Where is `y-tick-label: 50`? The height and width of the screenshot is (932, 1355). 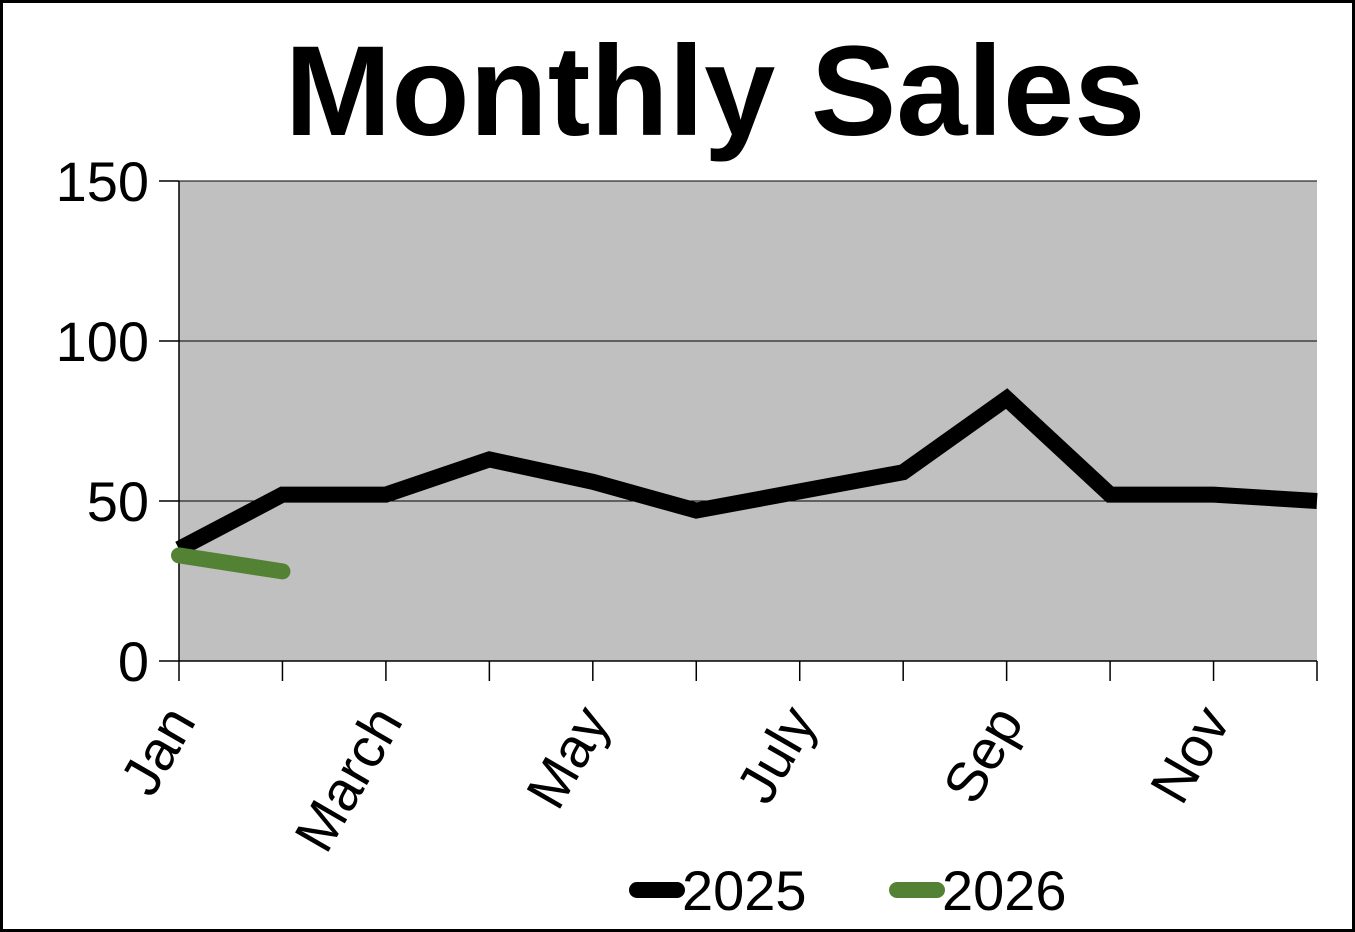 y-tick-label: 50 is located at coordinates (118, 501).